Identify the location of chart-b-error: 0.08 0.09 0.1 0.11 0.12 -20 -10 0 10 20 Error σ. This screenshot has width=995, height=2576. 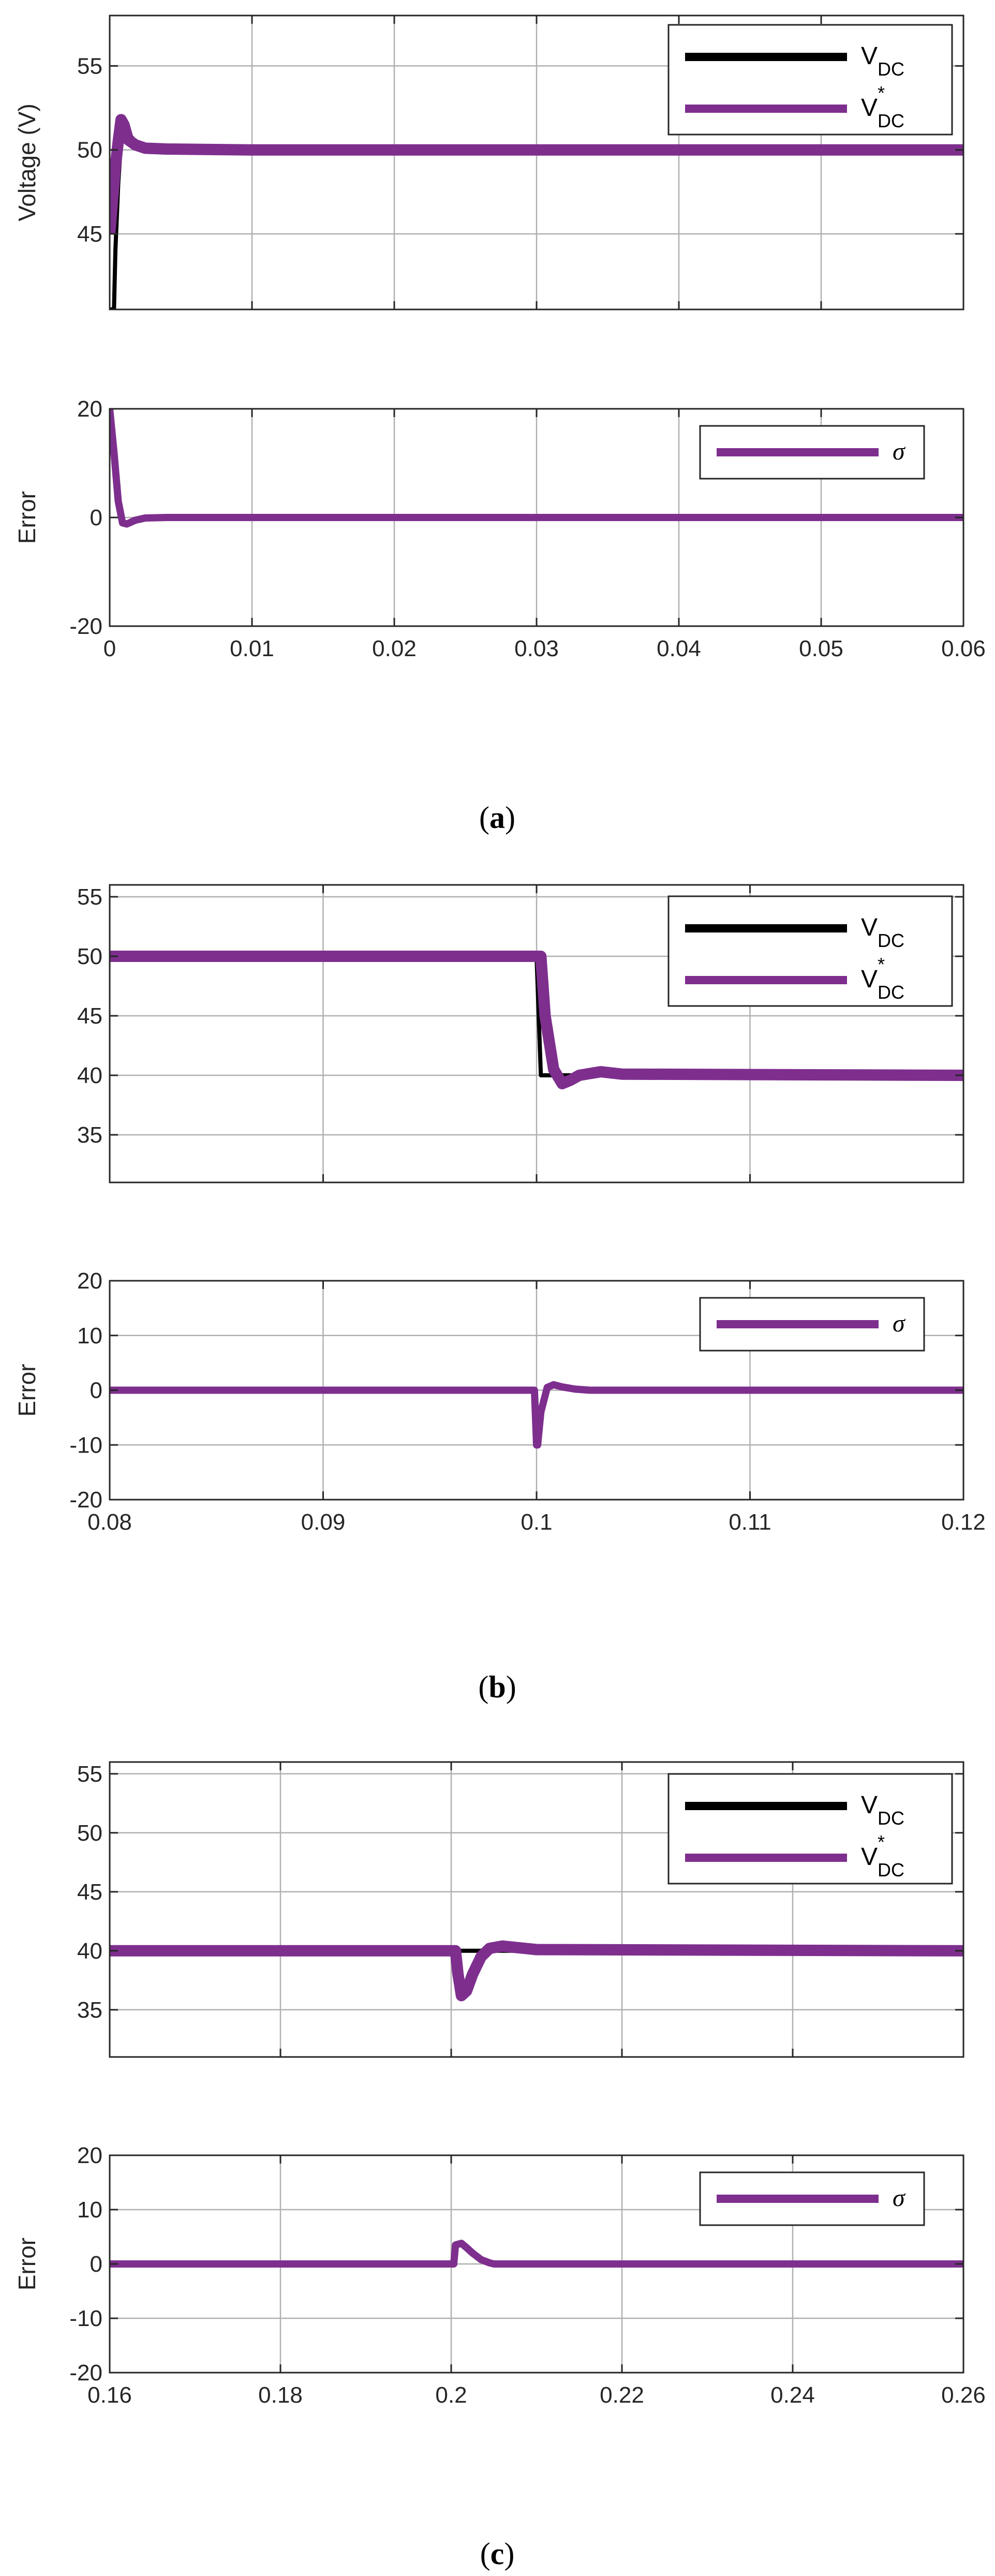
(499, 1401).